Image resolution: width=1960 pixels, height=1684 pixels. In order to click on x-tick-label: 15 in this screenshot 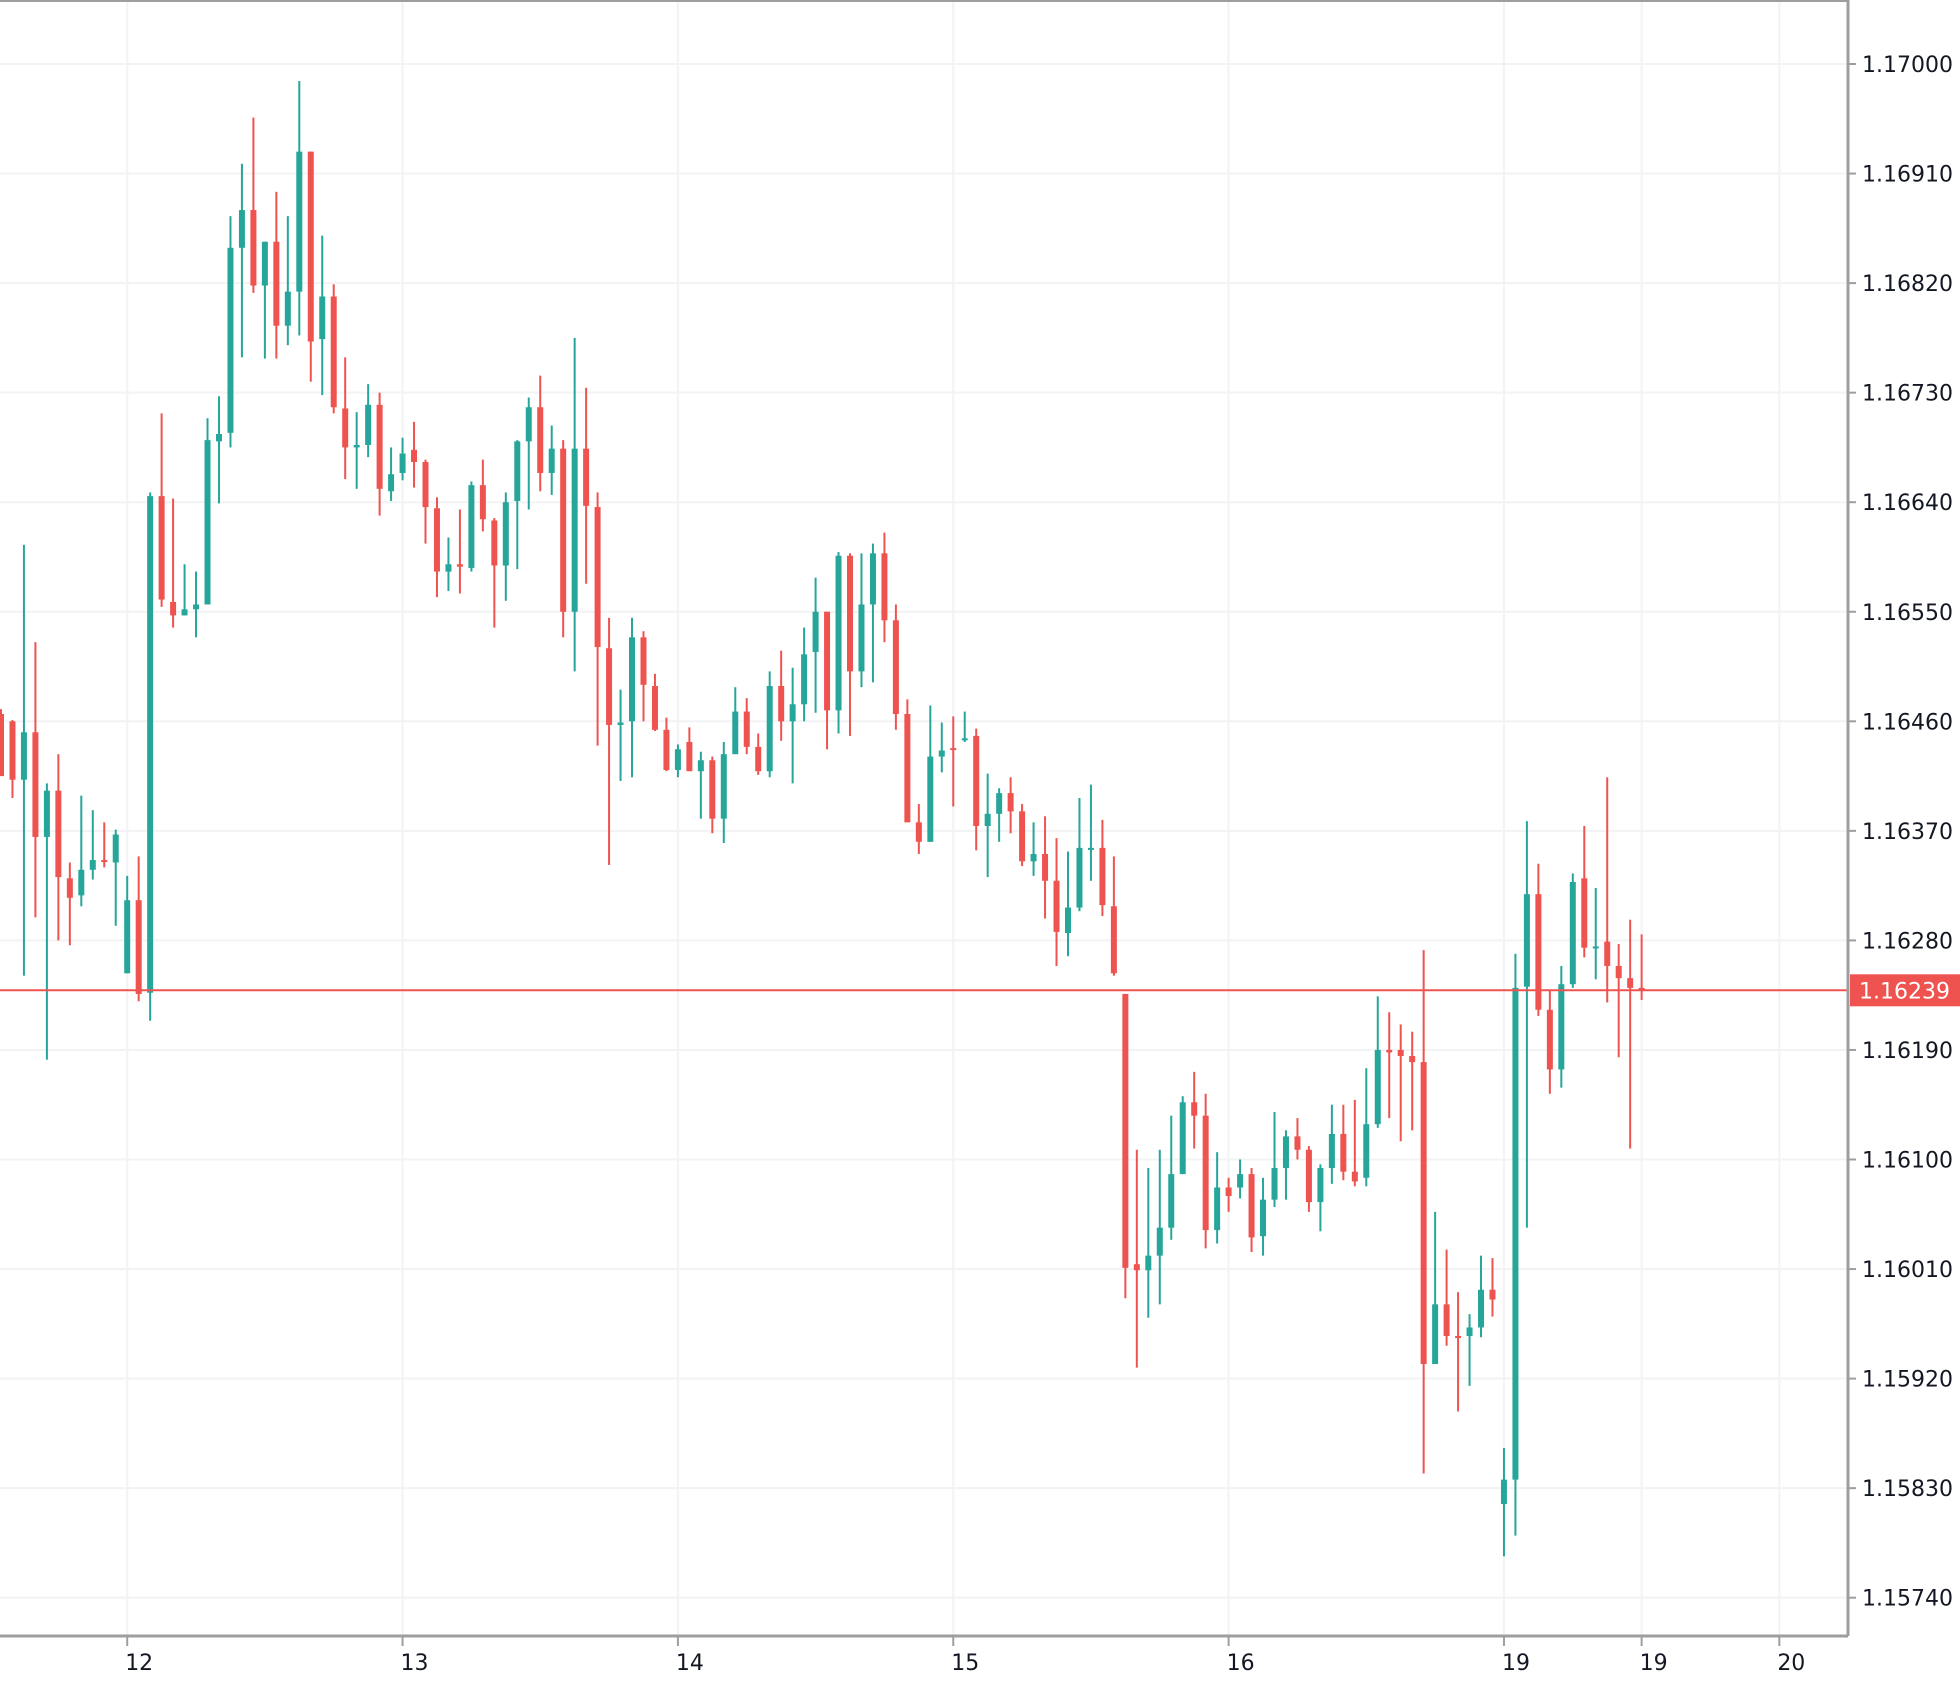, I will do `click(965, 1663)`.